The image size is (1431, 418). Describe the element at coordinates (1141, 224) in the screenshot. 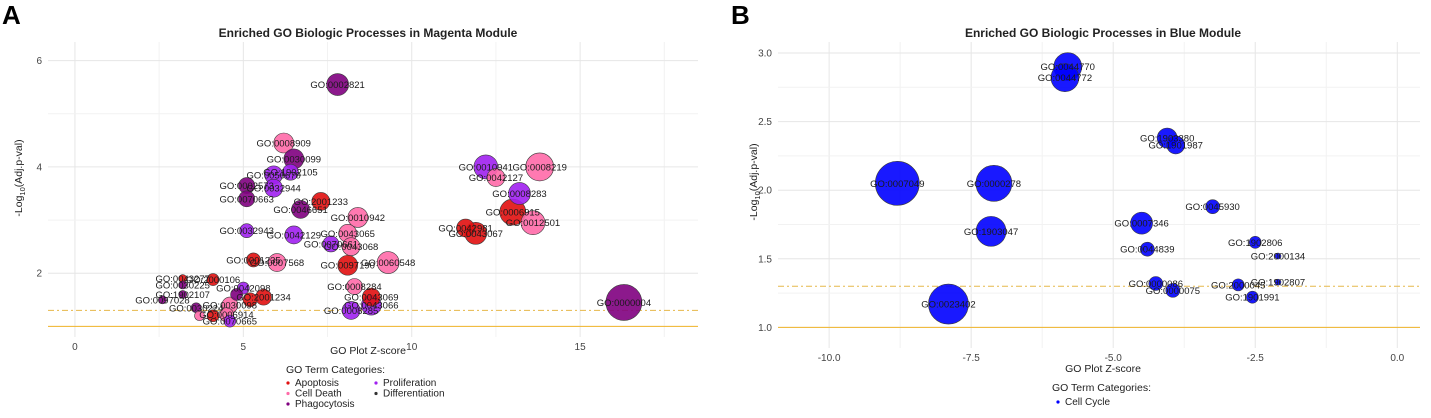

I see `point-label: GO:0007346` at that location.